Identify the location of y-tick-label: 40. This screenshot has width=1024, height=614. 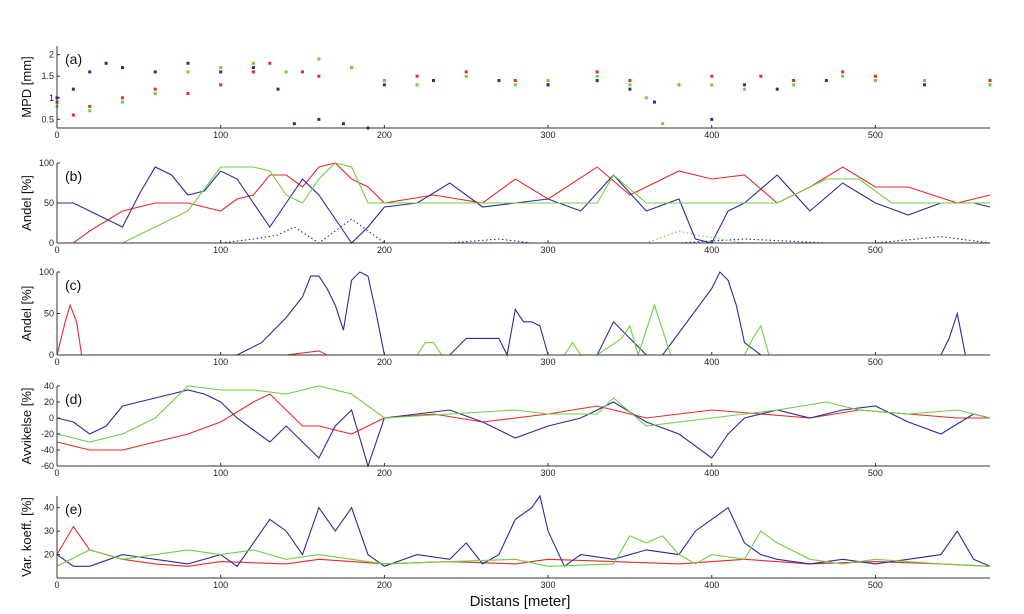
(49, 508).